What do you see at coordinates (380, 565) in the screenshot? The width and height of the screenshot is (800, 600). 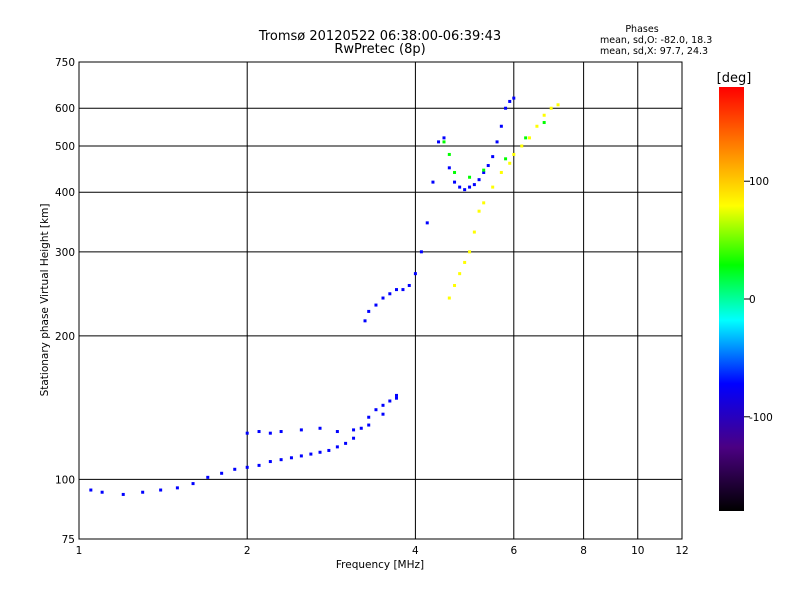 I see `x-axis-label: Frequency [MHz]` at bounding box center [380, 565].